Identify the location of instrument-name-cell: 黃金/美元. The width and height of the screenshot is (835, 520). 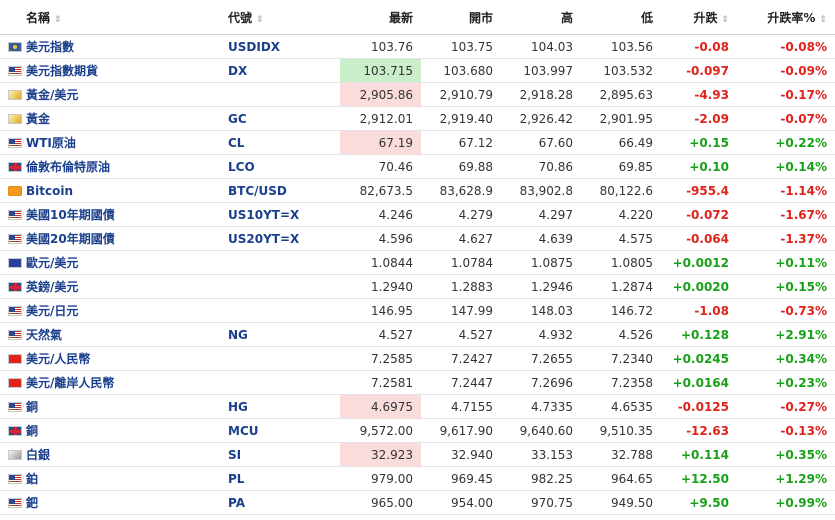
(123, 94).